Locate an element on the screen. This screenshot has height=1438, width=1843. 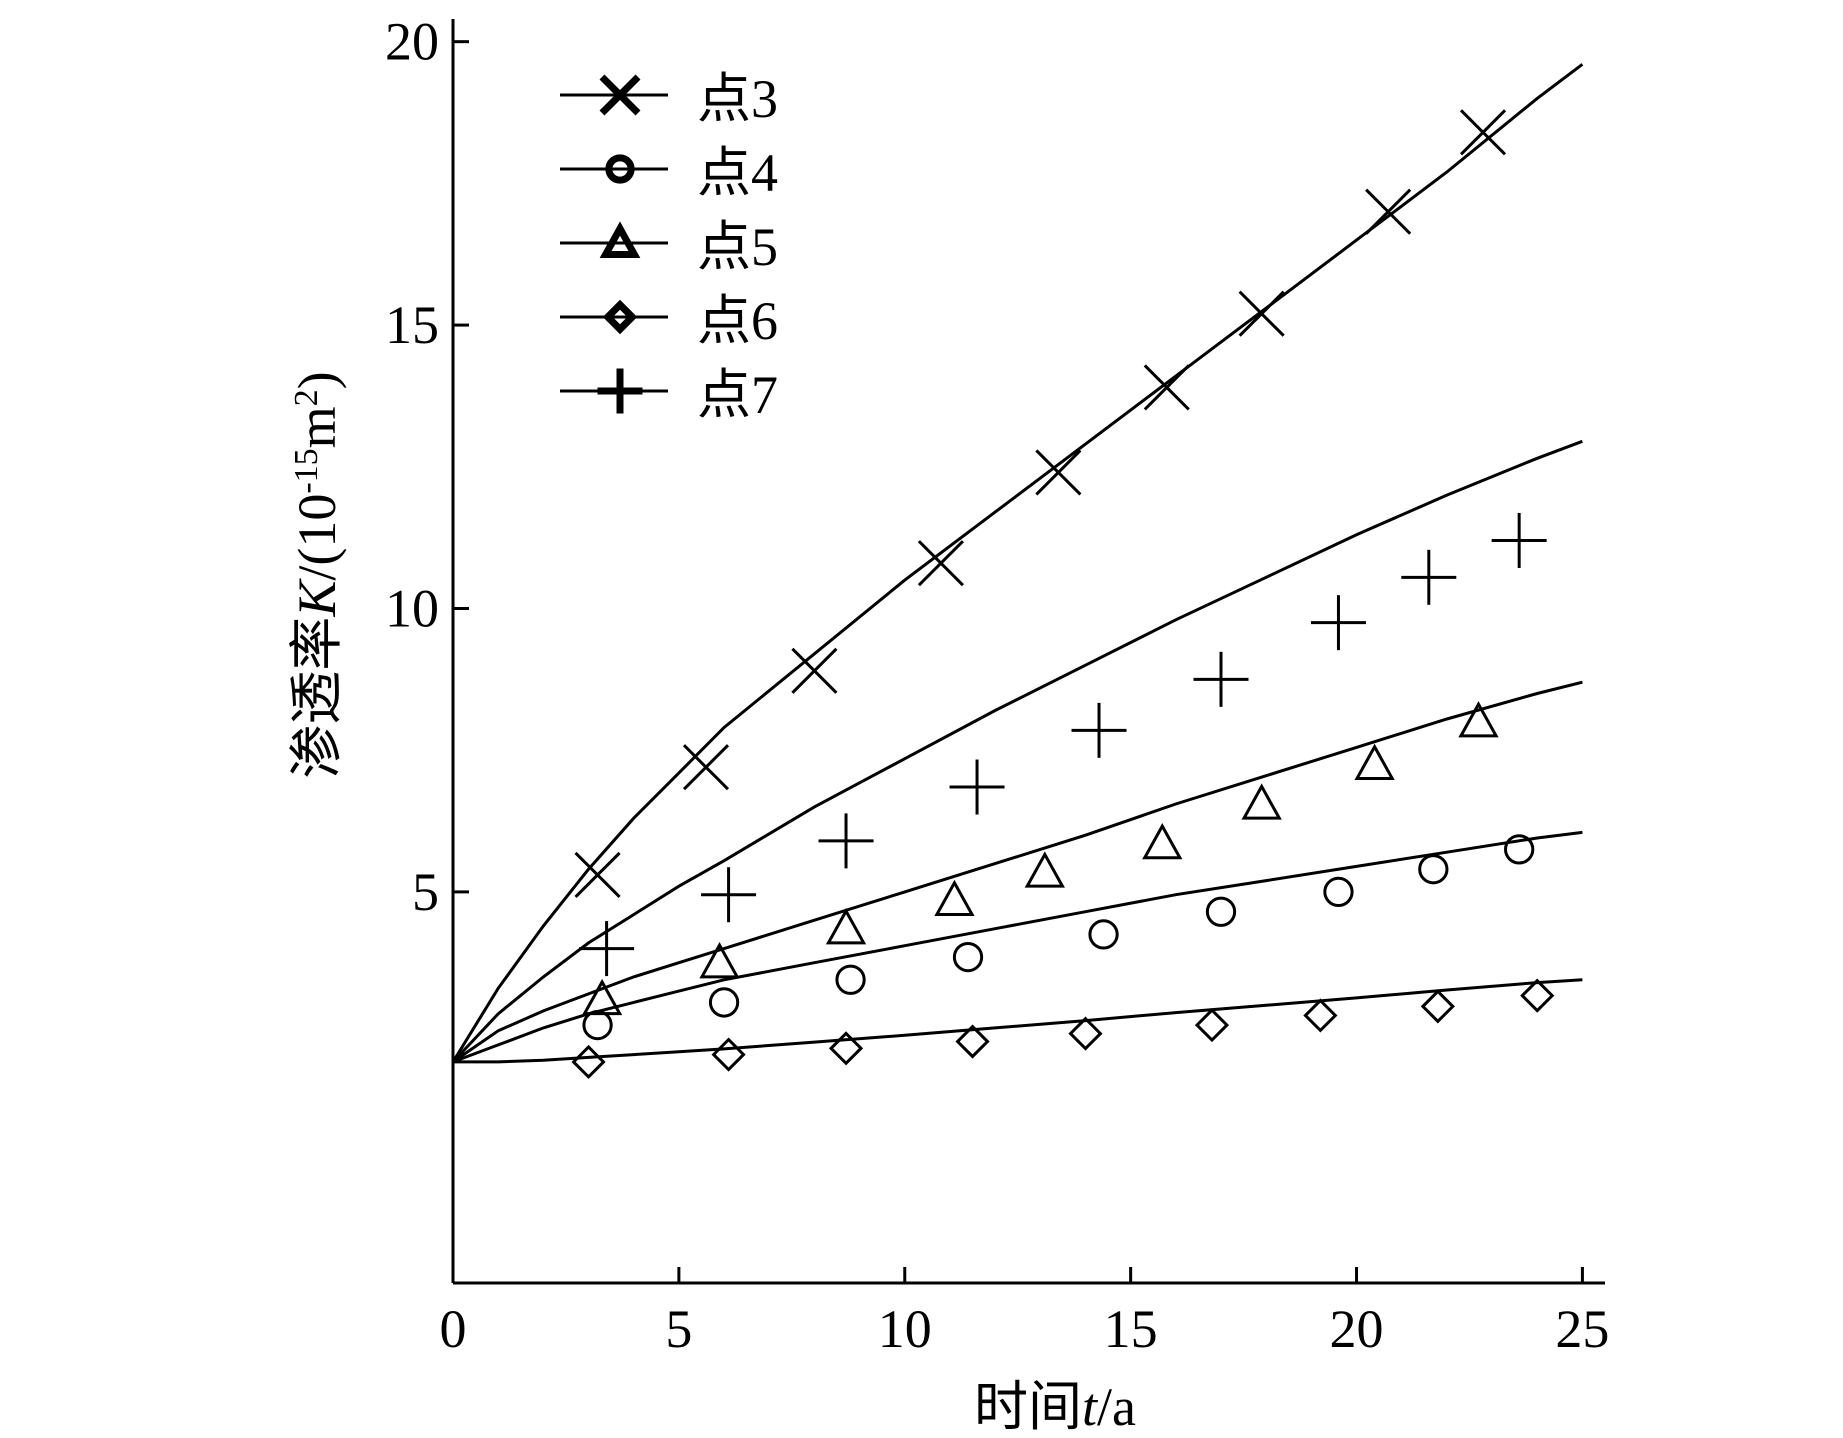
x-axis-title-suffix: /a is located at coordinates (1116, 1407).